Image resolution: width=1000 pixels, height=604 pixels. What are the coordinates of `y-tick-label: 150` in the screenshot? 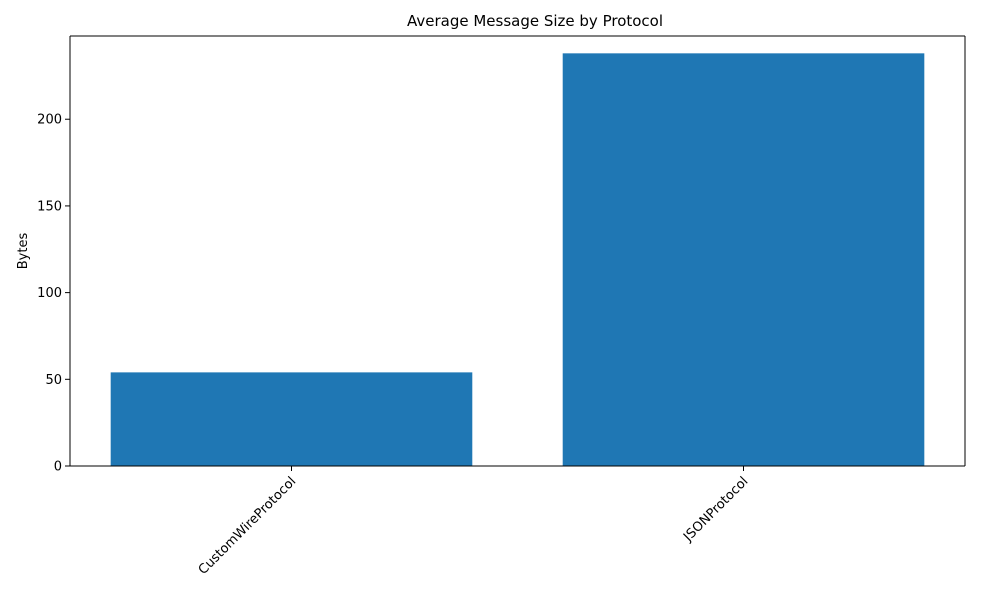 It's located at (49, 206).